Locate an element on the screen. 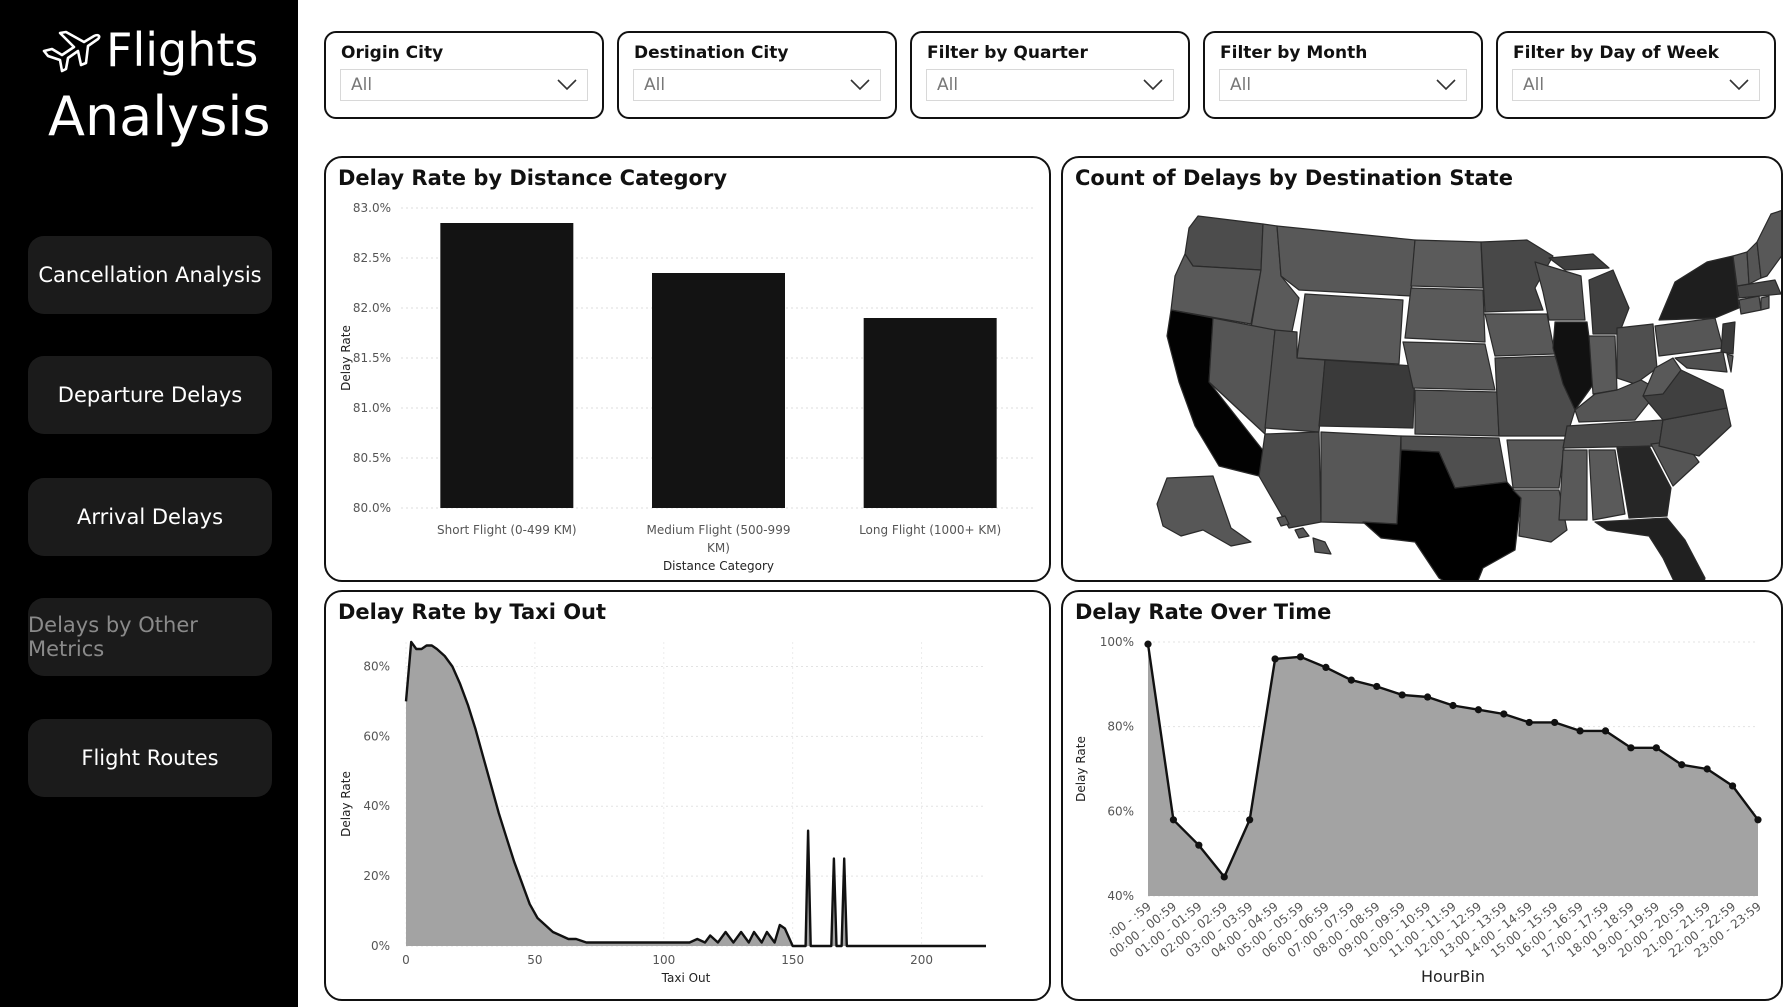 This screenshot has width=1787, height=1007. state-ri is located at coordinates (1765, 303).